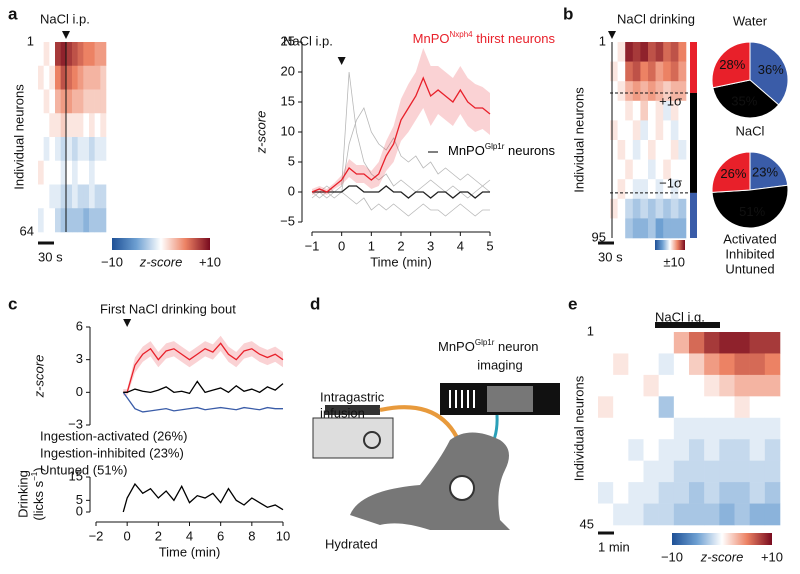 The width and height of the screenshot is (800, 574). What do you see at coordinates (733, 173) in the screenshot?
I see `pie-label: 26%` at bounding box center [733, 173].